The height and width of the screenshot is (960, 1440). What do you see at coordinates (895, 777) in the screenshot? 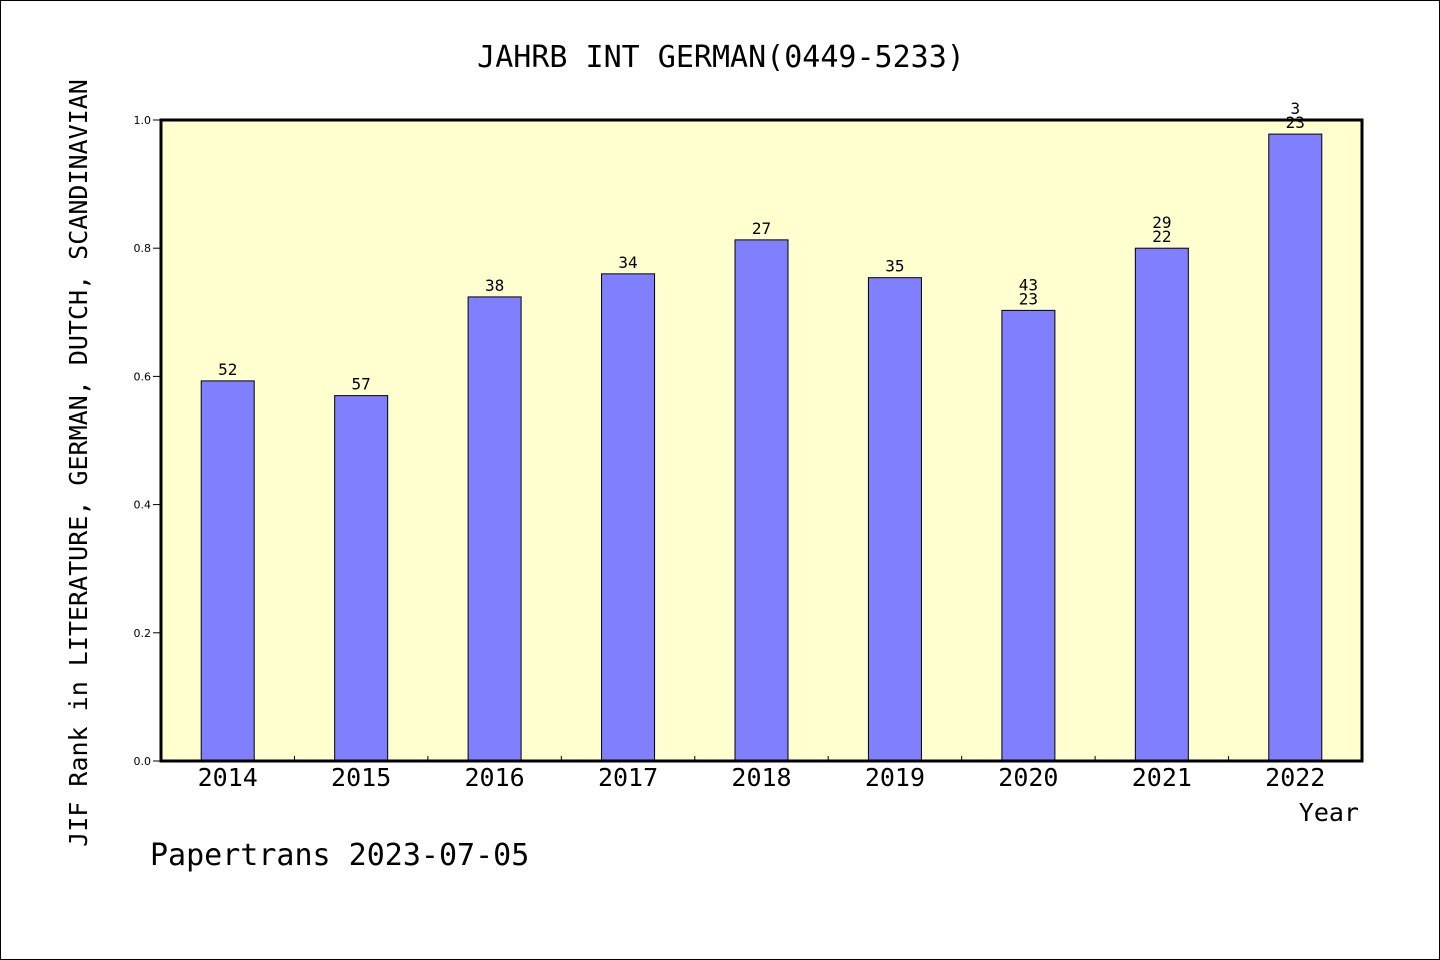
I see `x-tick-label-2019: 2019` at bounding box center [895, 777].